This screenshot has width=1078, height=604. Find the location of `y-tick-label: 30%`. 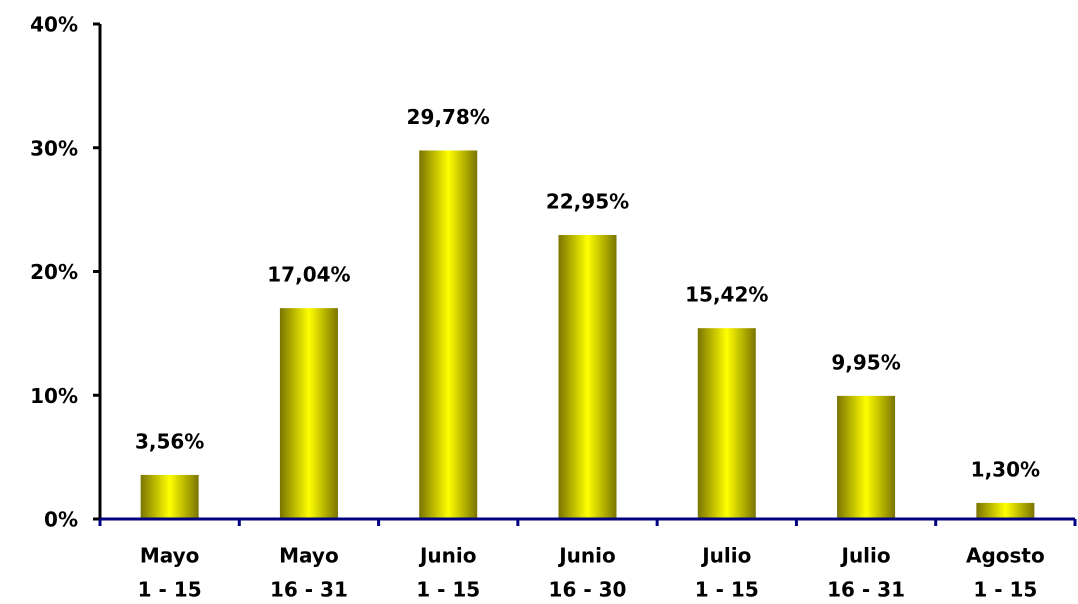

y-tick-label: 30% is located at coordinates (54, 148).